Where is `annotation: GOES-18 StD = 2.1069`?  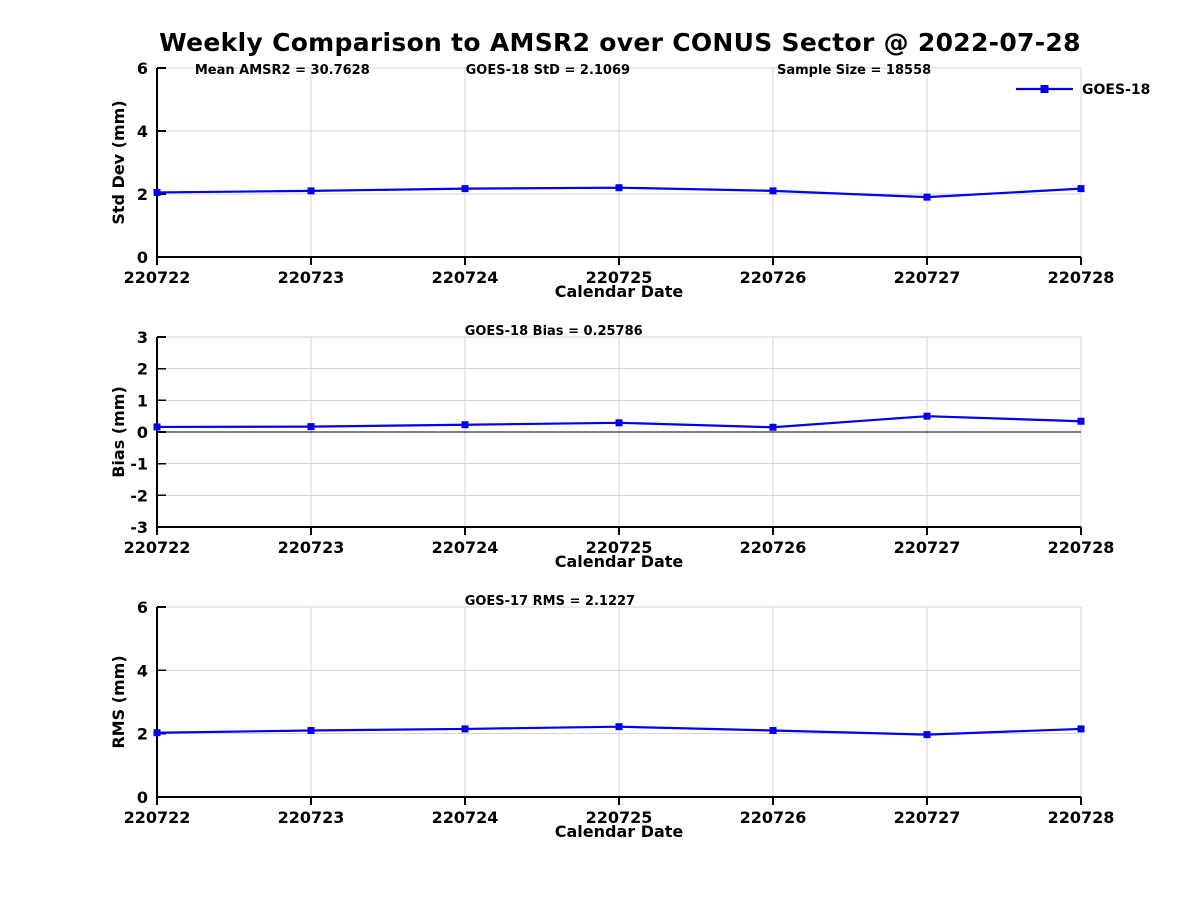 annotation: GOES-18 StD = 2.1069 is located at coordinates (548, 70).